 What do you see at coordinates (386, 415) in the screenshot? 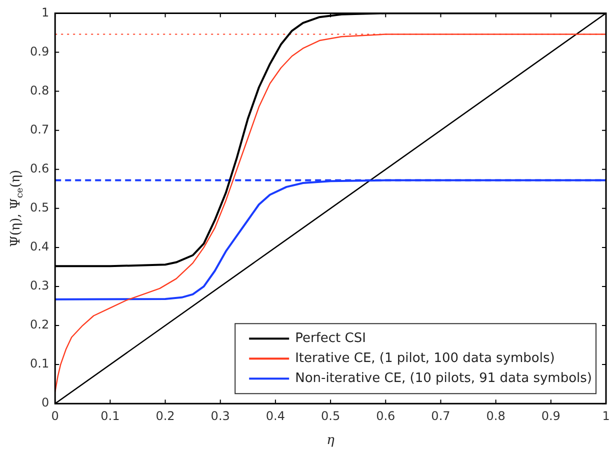
I see `x-tick-label: 0.6` at bounding box center [386, 415].